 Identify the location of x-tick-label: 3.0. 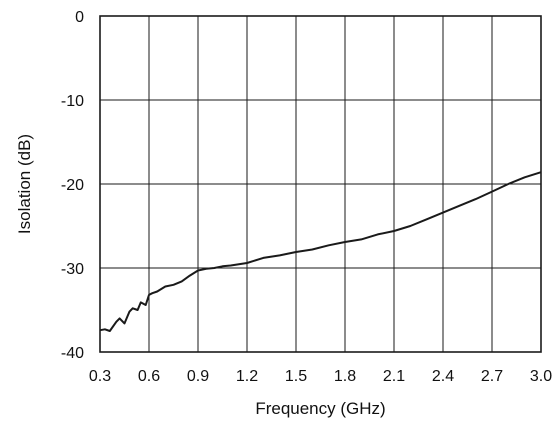
(541, 376).